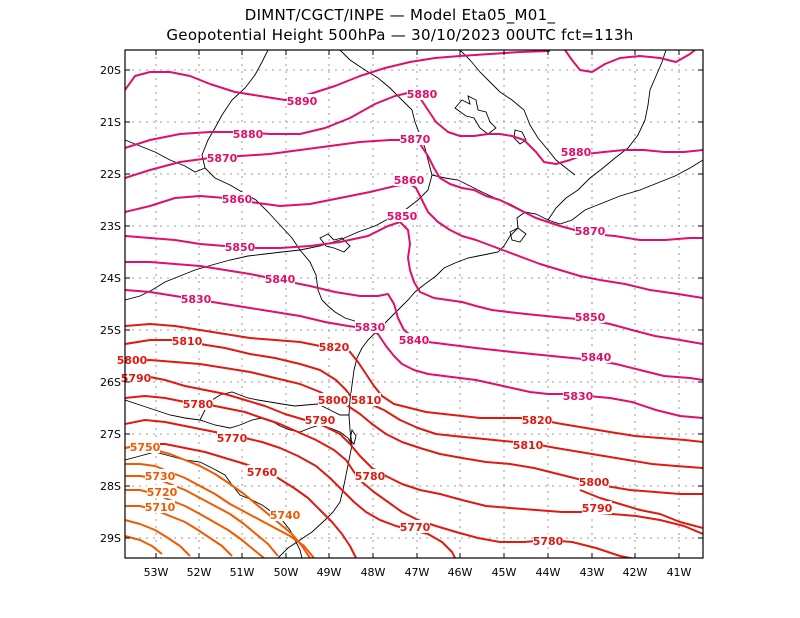  What do you see at coordinates (110, 486) in the screenshot?
I see `lat-tick-label: 28S` at bounding box center [110, 486].